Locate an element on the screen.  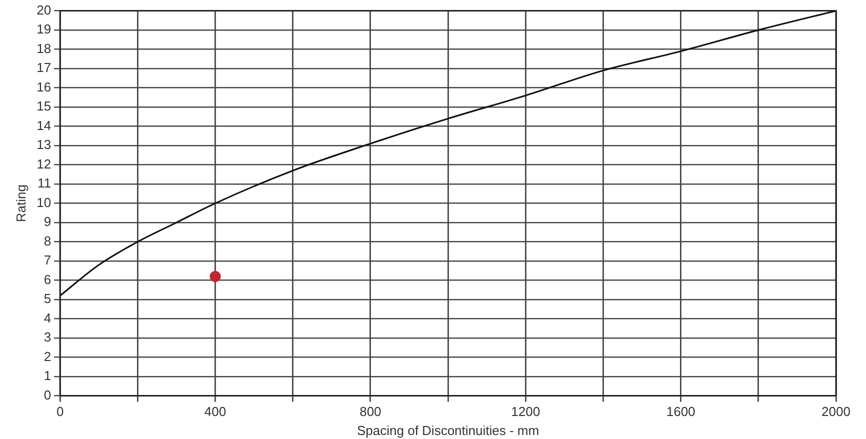
y-tick-label: 4 is located at coordinates (48, 318).